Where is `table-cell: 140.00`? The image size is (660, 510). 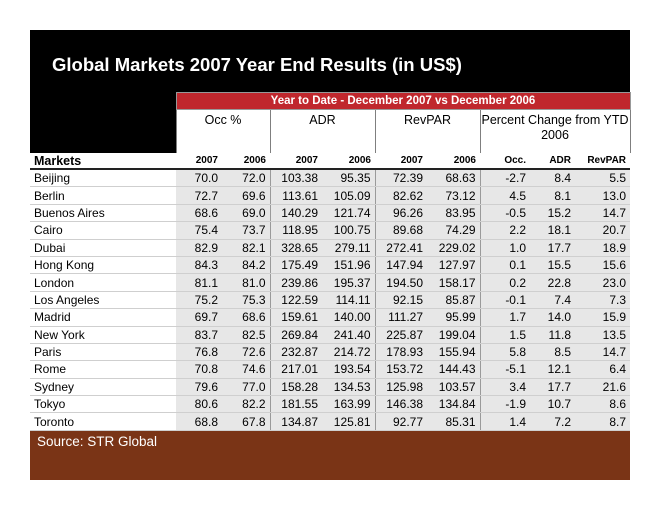
table-cell: 140.00 is located at coordinates (349, 317).